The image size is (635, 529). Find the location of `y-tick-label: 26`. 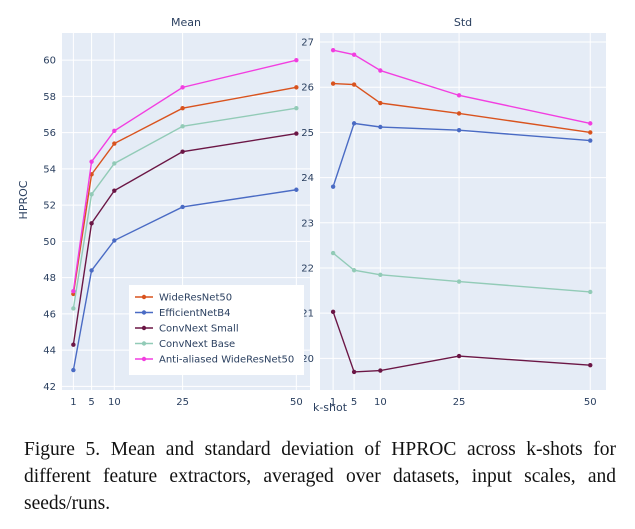

y-tick-label: 26 is located at coordinates (307, 88).